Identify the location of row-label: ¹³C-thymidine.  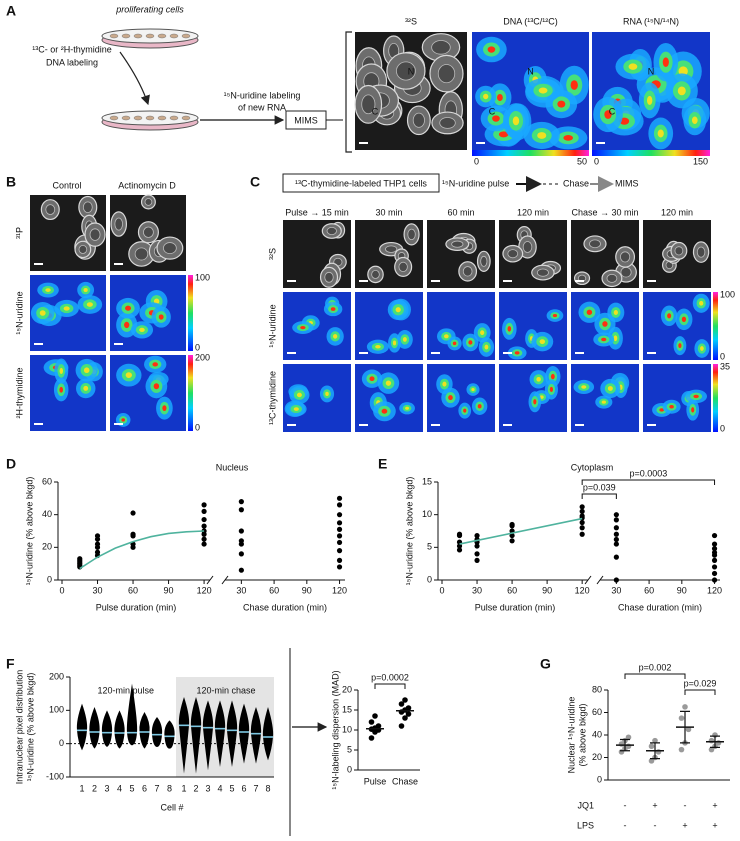
(272, 398).